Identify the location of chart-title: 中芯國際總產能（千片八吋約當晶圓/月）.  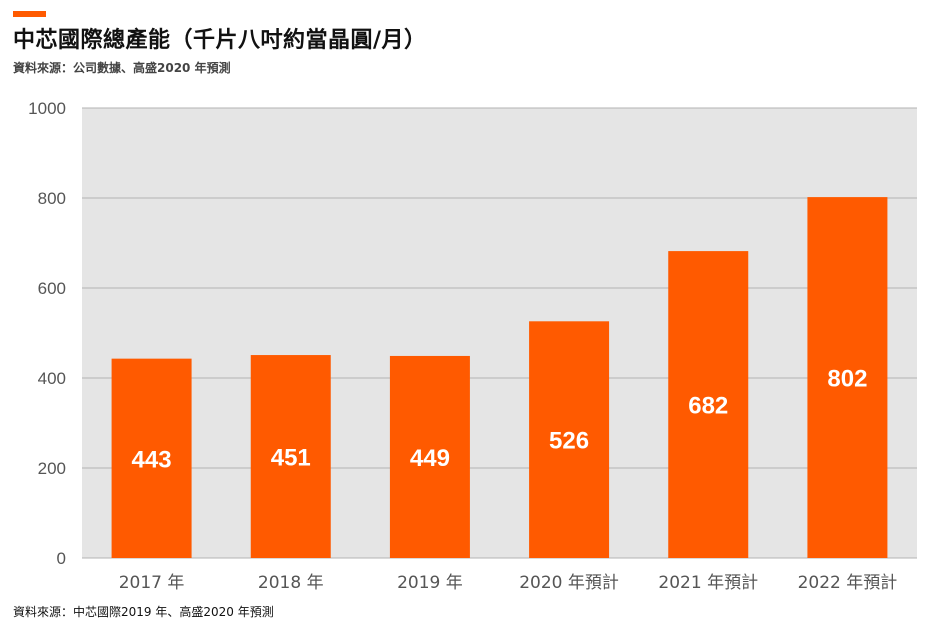
(220, 40).